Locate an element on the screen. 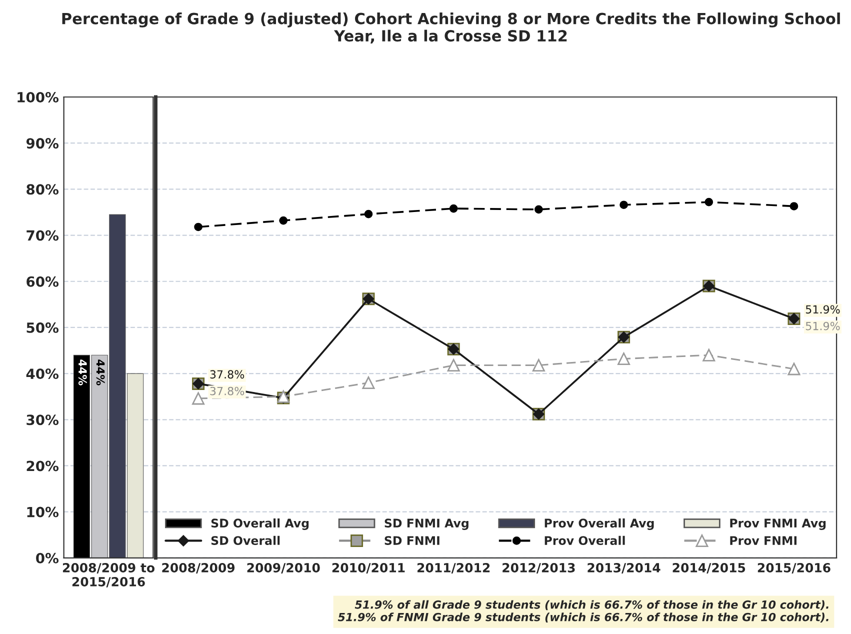 The image size is (851, 634). text: Percentage of Grade 9 (adjusted) Cohort Achieving 8 or More Credits the Following School Year, Ile a la Crosse SD 112 is located at coordinates (451, 28).